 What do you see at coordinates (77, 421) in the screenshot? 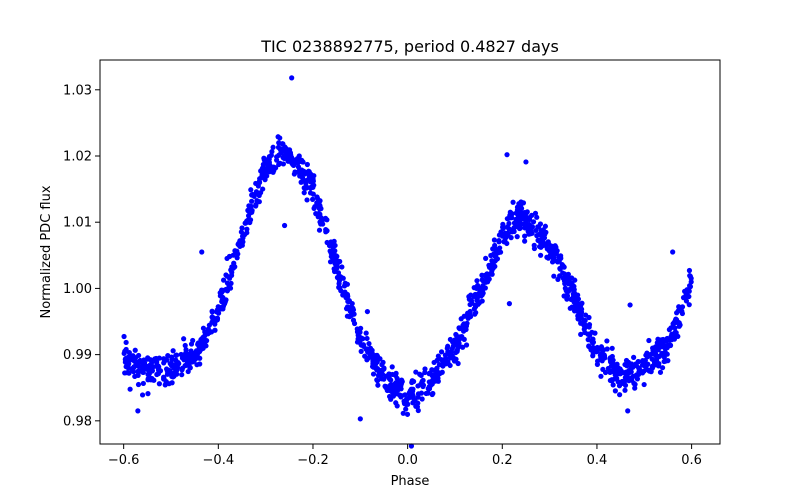
I see `y-tick-label: 0.98` at bounding box center [77, 421].